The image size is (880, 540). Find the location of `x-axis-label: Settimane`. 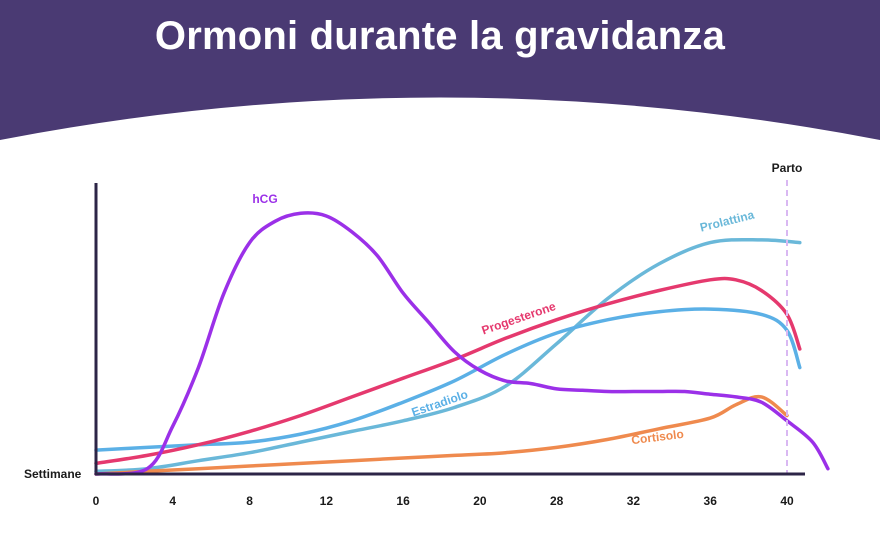

x-axis-label: Settimane is located at coordinates (53, 474).